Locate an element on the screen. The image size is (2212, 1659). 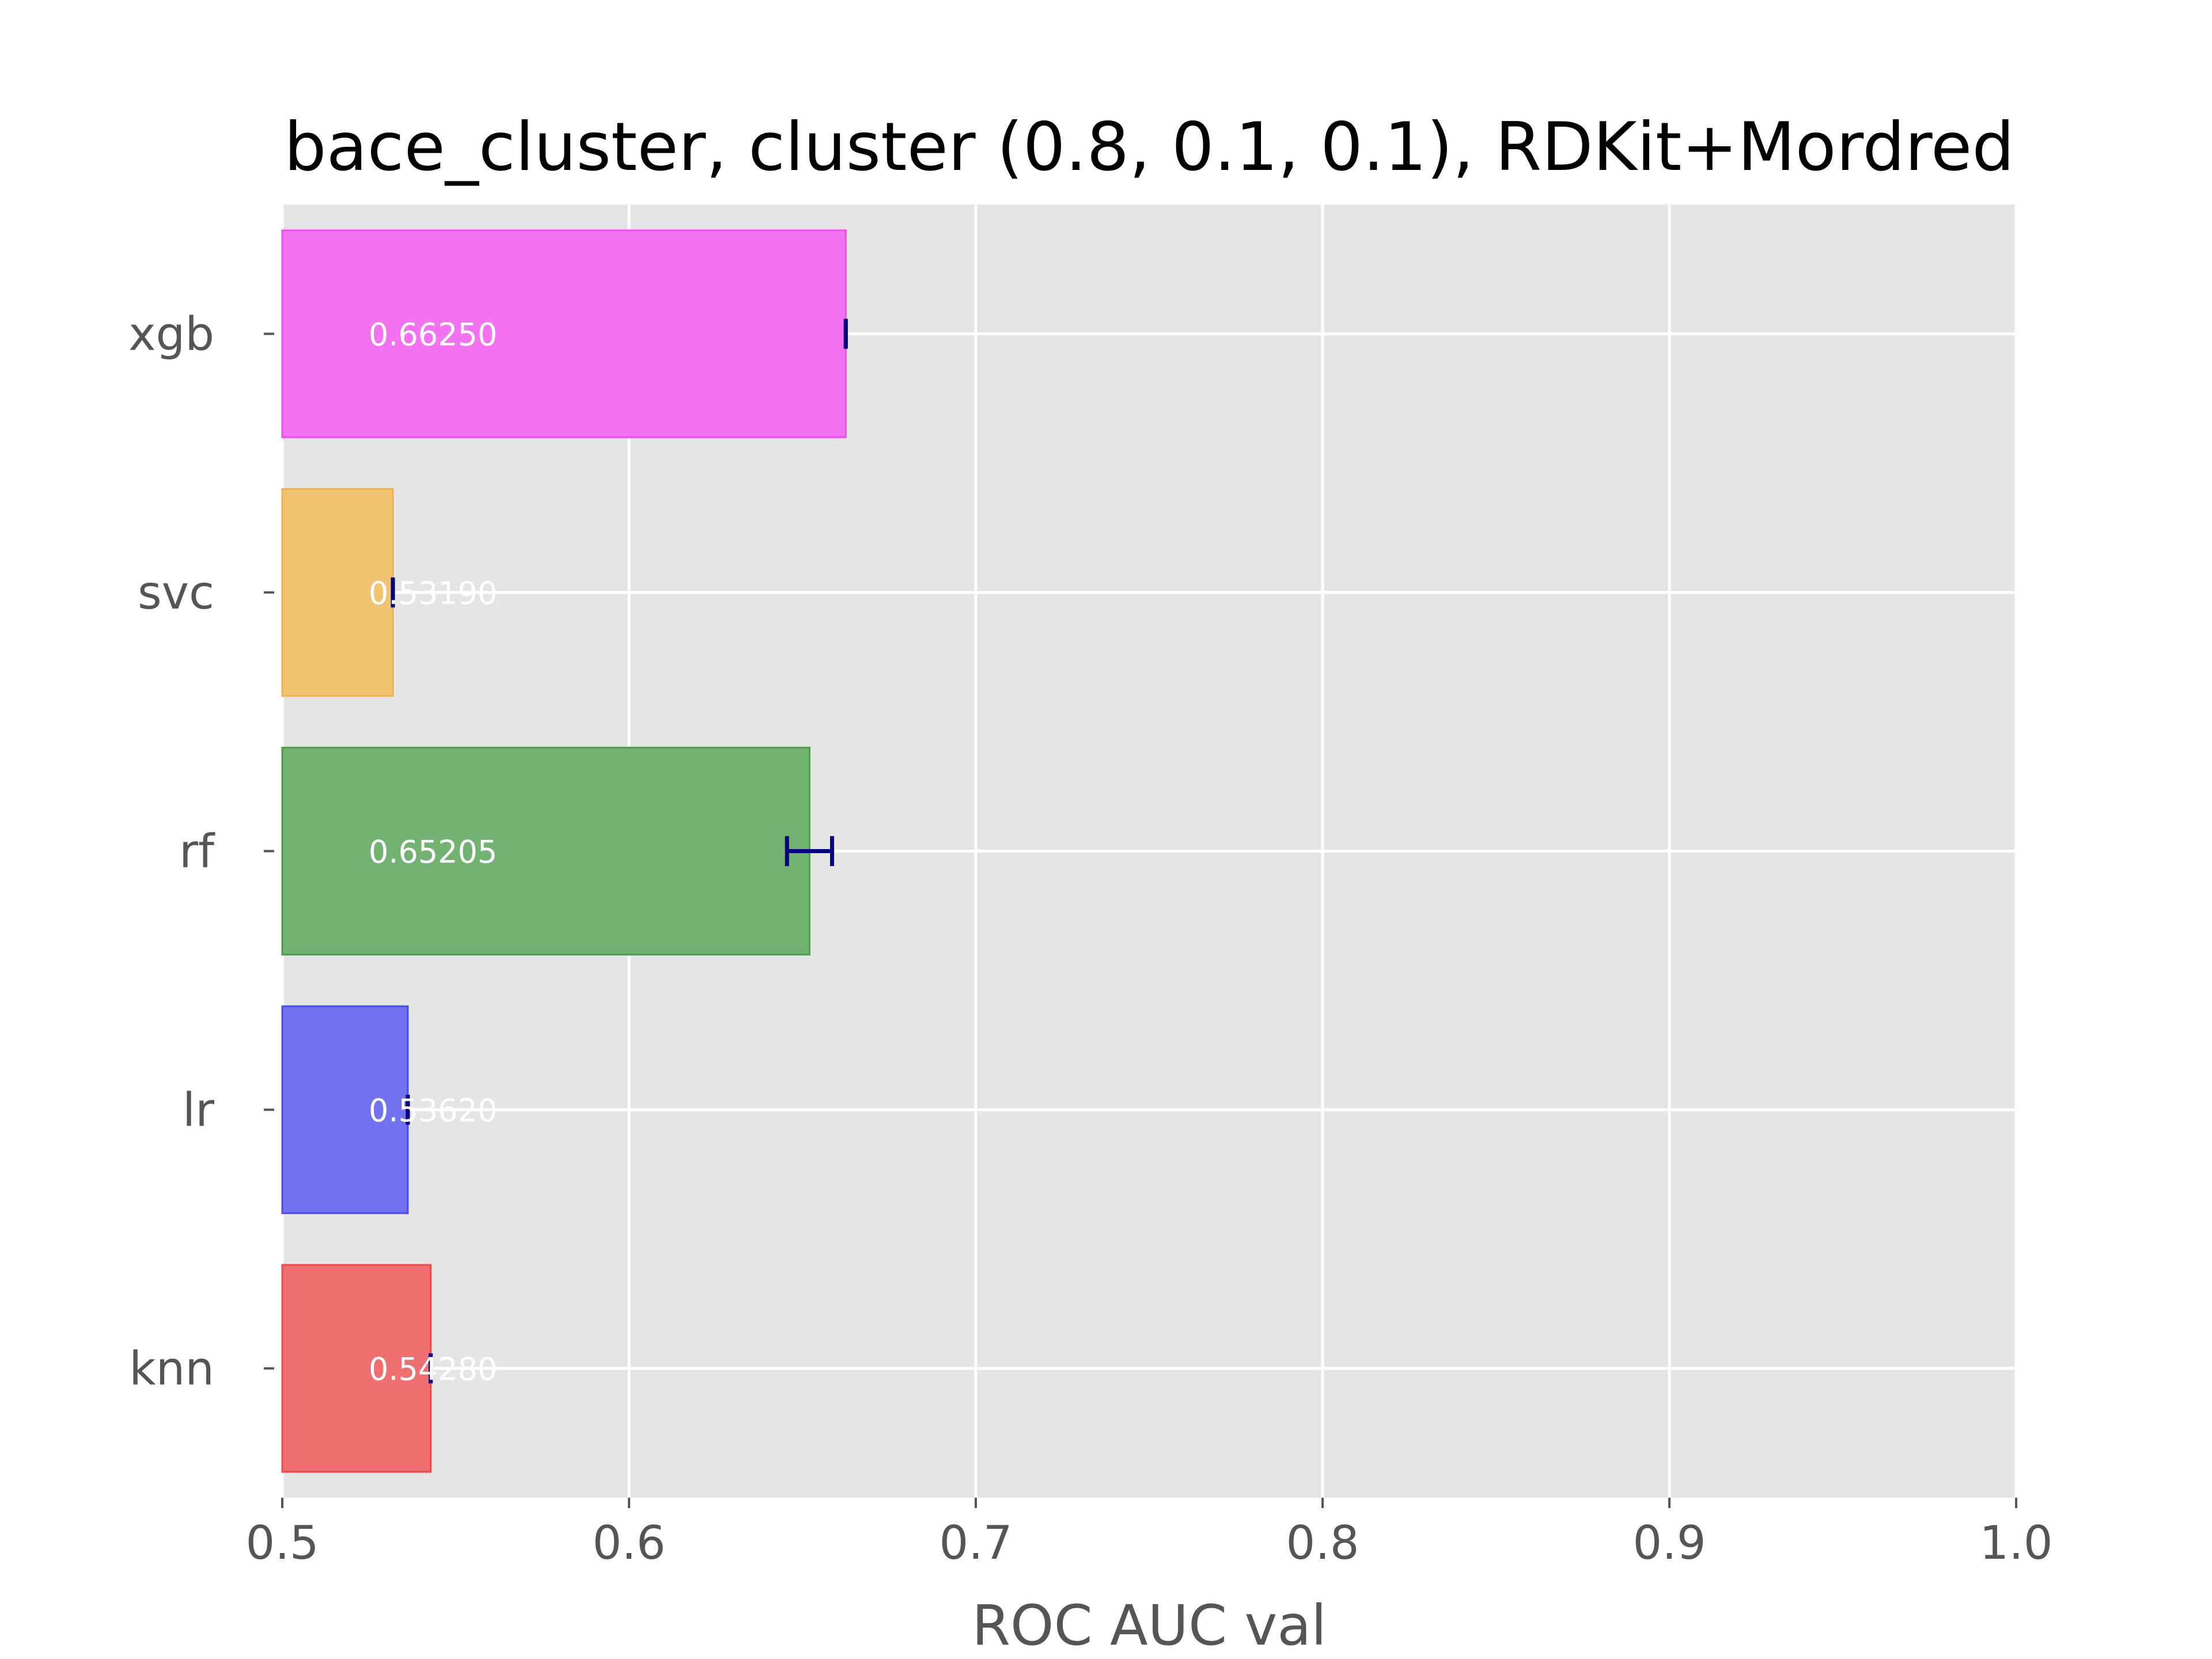
x-tick-label: 0.8 is located at coordinates (1322, 1543).